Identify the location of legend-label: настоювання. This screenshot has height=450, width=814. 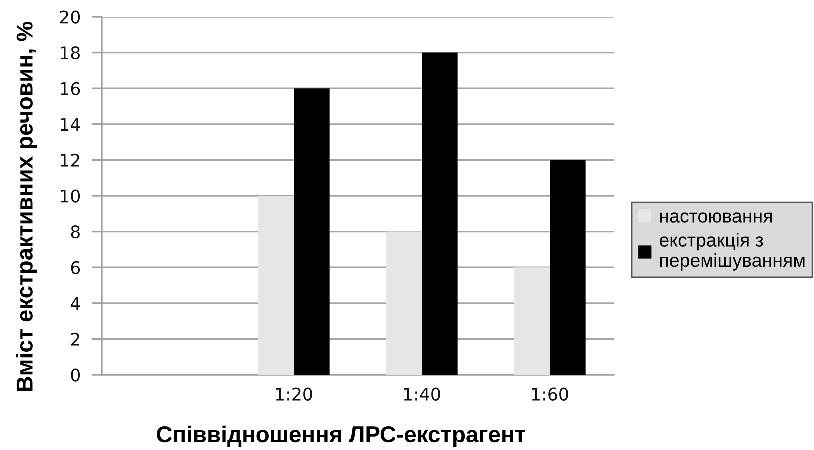
(716, 217).